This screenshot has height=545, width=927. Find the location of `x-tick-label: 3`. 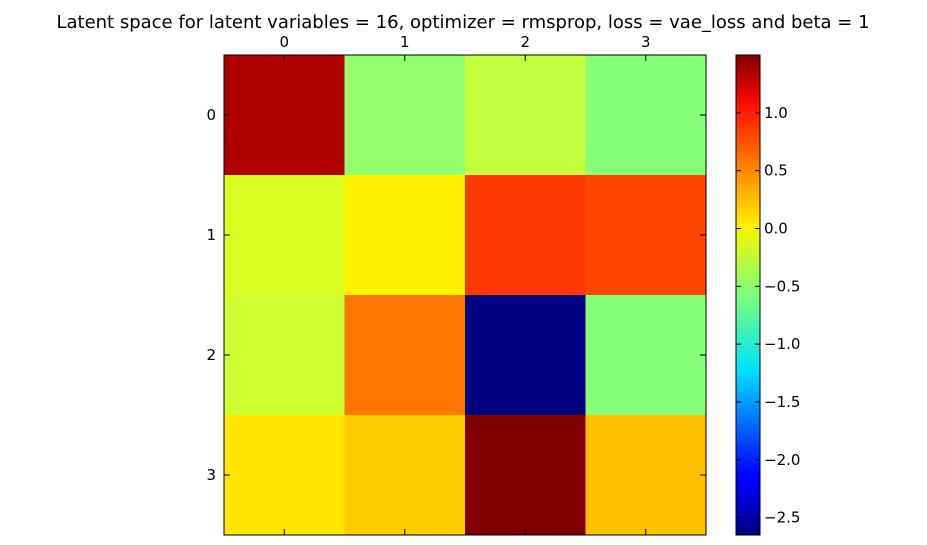

x-tick-label: 3 is located at coordinates (646, 42).